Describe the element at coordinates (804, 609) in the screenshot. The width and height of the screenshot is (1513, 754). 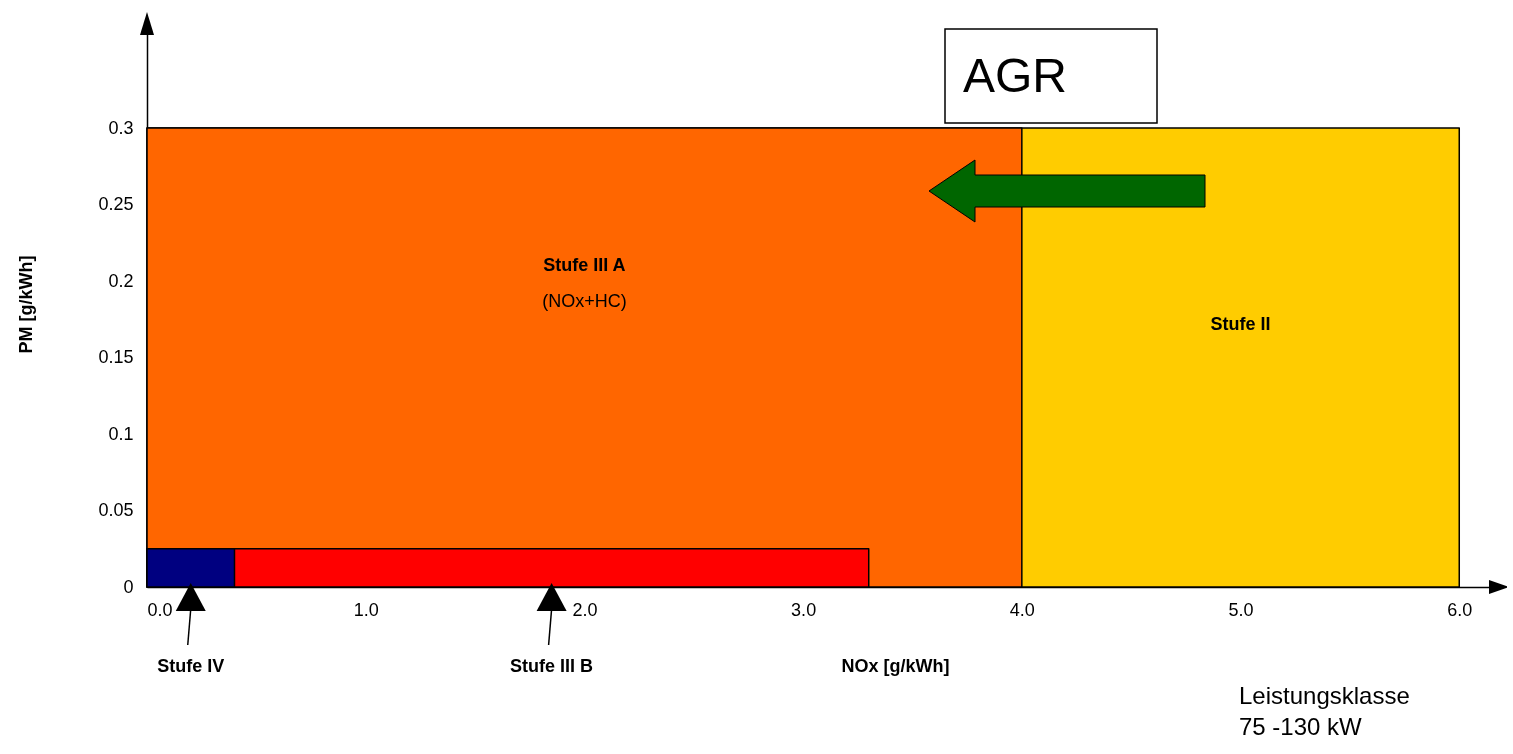
I see `x-tick-label: 3.0` at that location.